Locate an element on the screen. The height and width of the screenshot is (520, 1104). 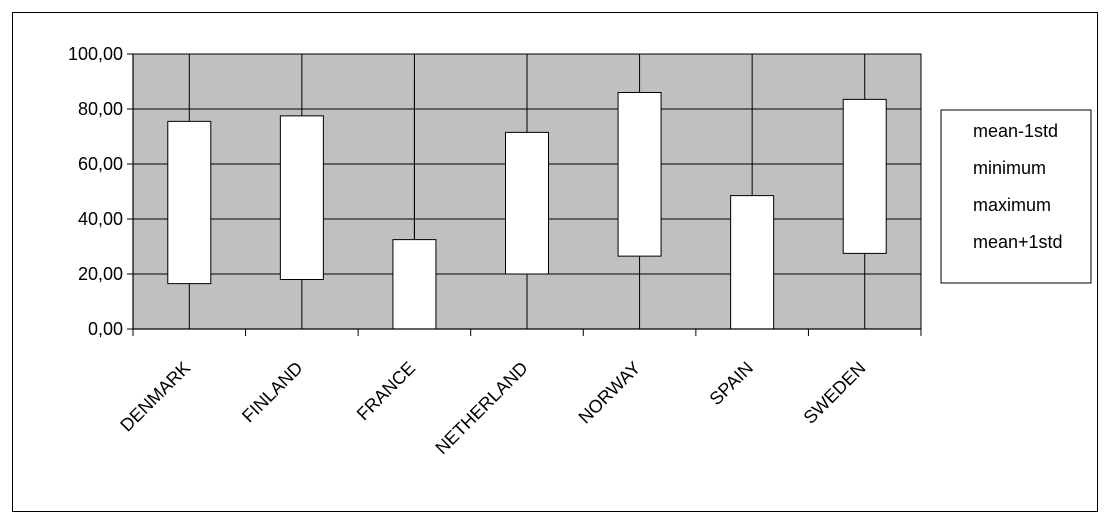
x-tick-label-spain: SPAIN is located at coordinates (731, 383).